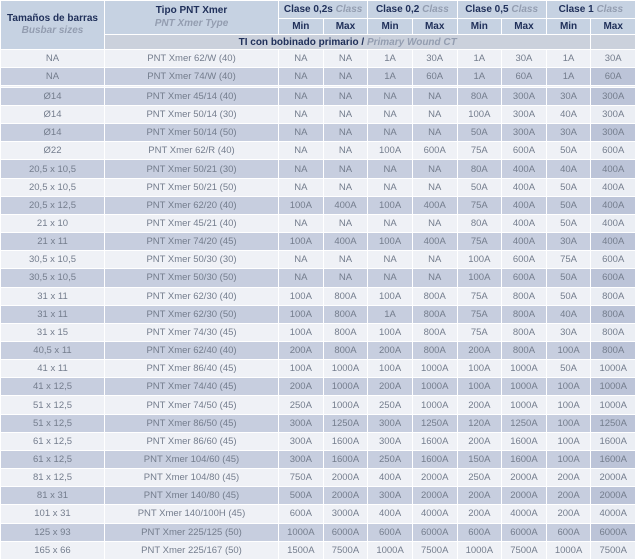 The image size is (636, 560). Describe the element at coordinates (52, 496) in the screenshot. I see `busbar-size-cell: 81 x 31` at that location.